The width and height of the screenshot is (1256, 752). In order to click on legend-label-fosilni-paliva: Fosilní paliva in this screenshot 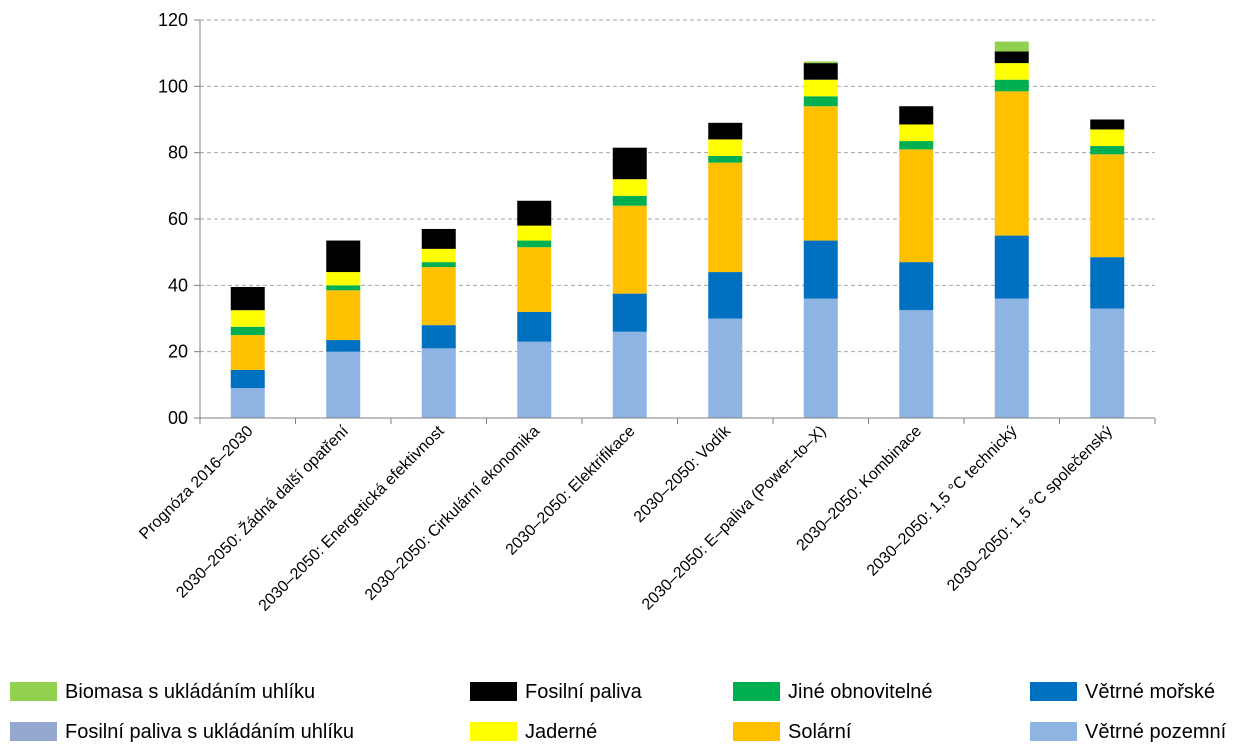, I will do `click(584, 692)`.